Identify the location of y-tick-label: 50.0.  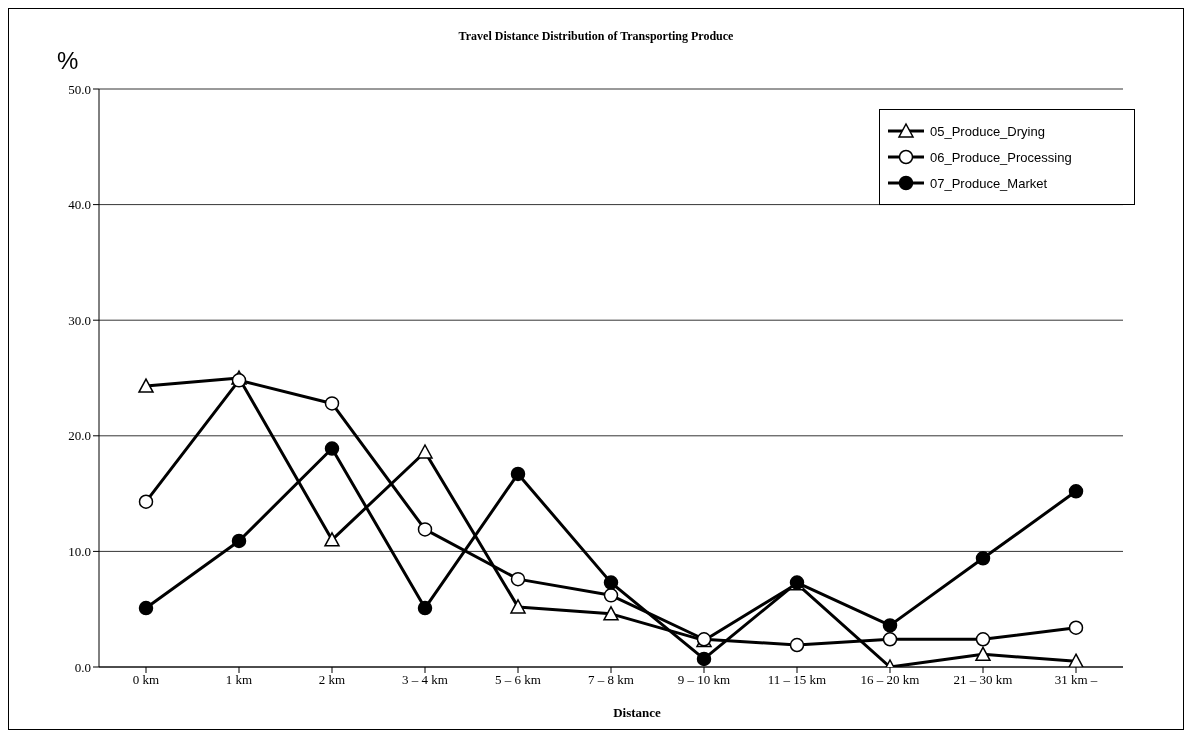
(79, 89).